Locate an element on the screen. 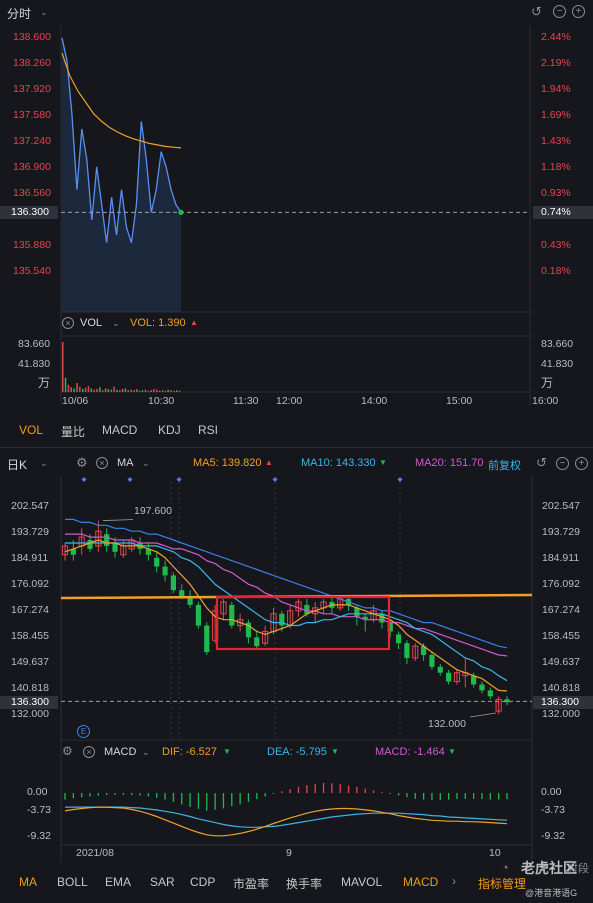 The image size is (593, 903). current-price-tag: 136.300 is located at coordinates (29, 212).